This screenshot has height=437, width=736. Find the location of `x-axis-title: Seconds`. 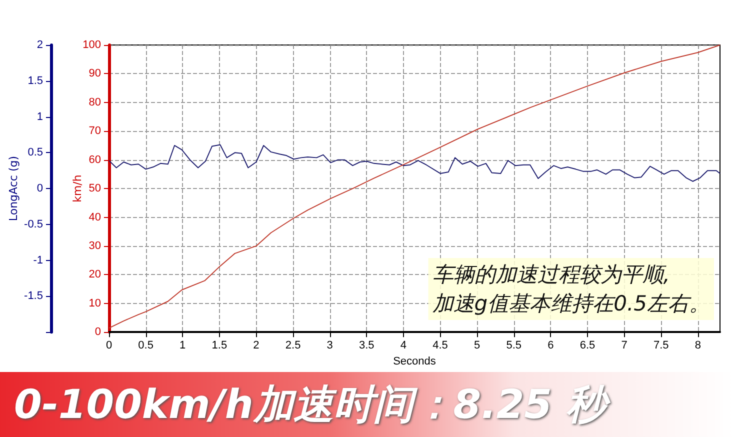

x-axis-title: Seconds is located at coordinates (414, 362).